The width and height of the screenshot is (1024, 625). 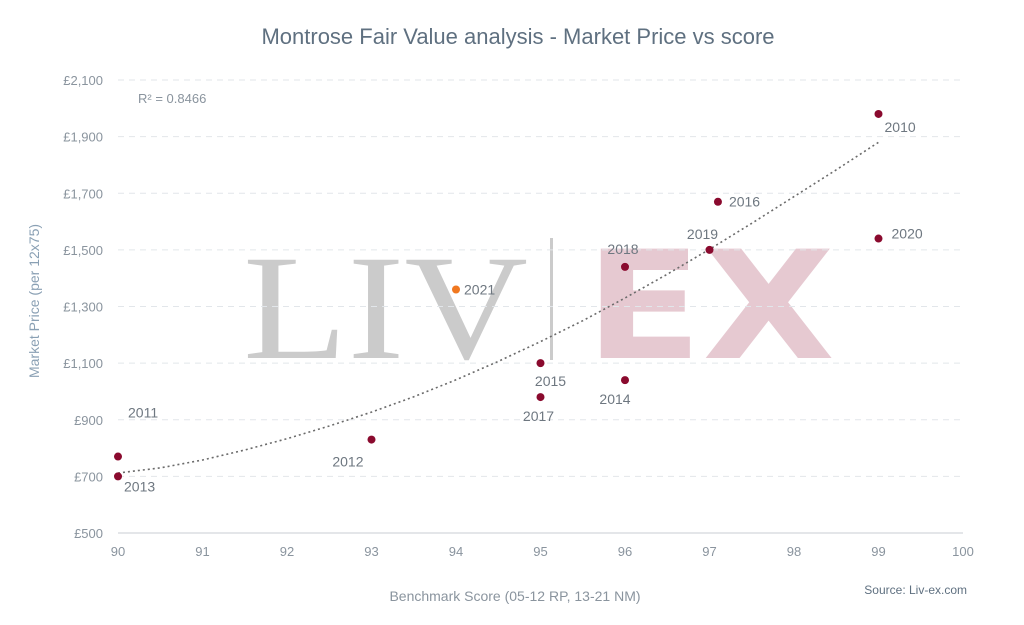 What do you see at coordinates (371, 551) in the screenshot?
I see `x-tick-label: 93` at bounding box center [371, 551].